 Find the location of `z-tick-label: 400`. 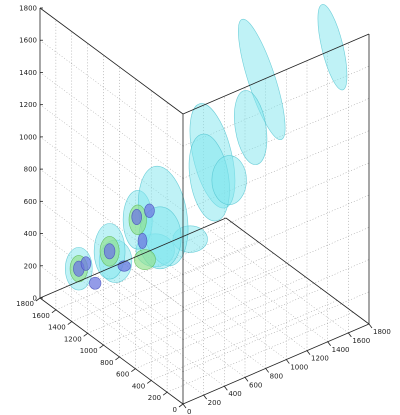

z-tick-label: 400 is located at coordinates (30, 234).